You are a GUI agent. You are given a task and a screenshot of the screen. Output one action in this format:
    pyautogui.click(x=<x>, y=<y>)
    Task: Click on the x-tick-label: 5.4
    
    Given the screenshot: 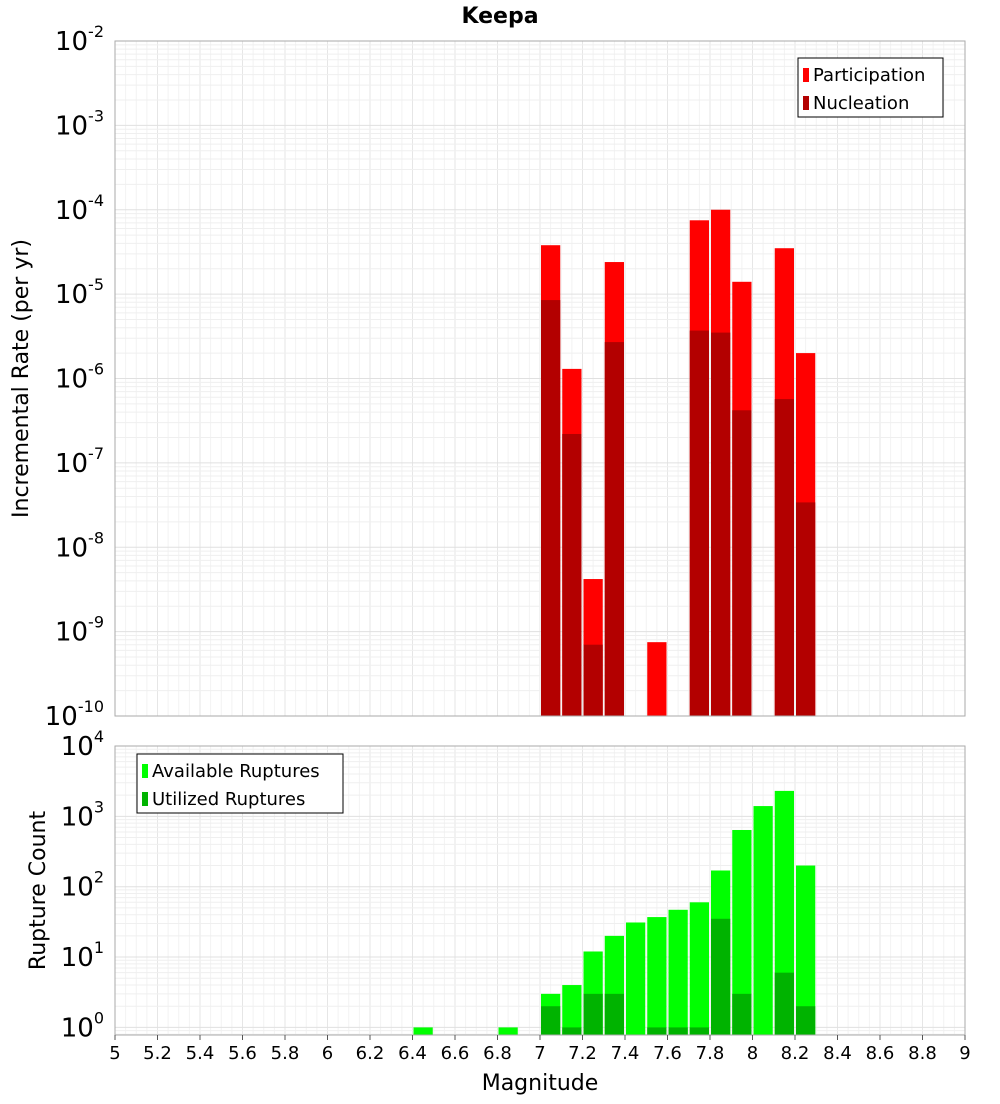 What is the action you would take?
    pyautogui.click(x=200, y=1053)
    